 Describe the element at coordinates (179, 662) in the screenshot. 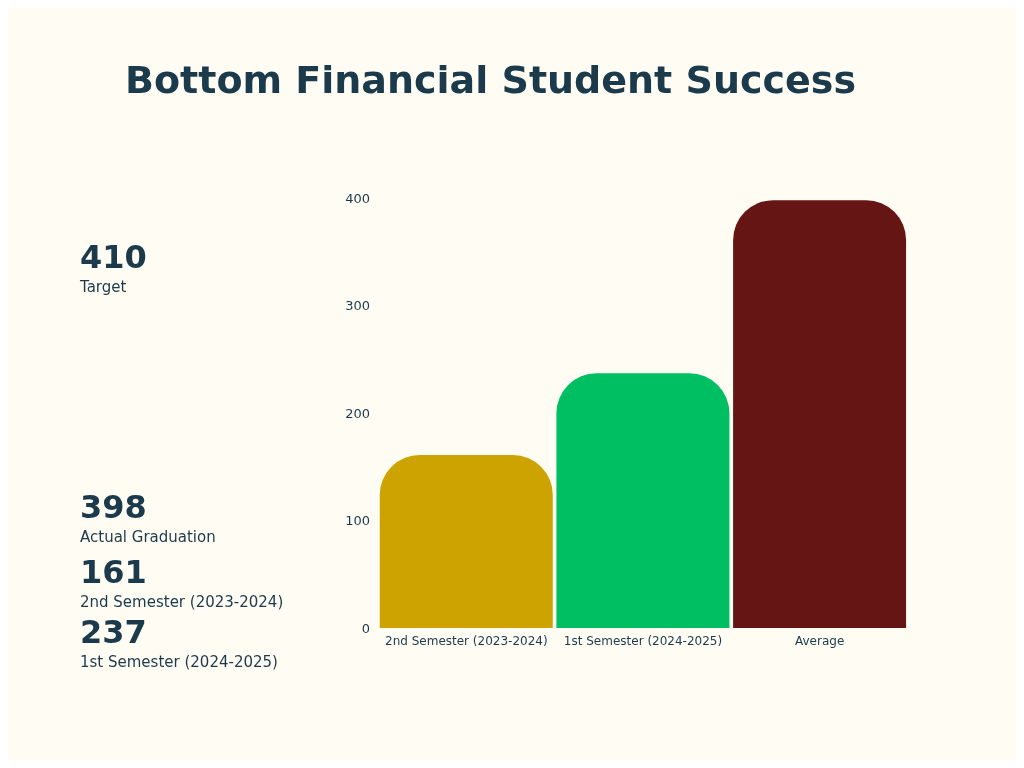

I see `text: 1st Semester (2024-2025)` at that location.